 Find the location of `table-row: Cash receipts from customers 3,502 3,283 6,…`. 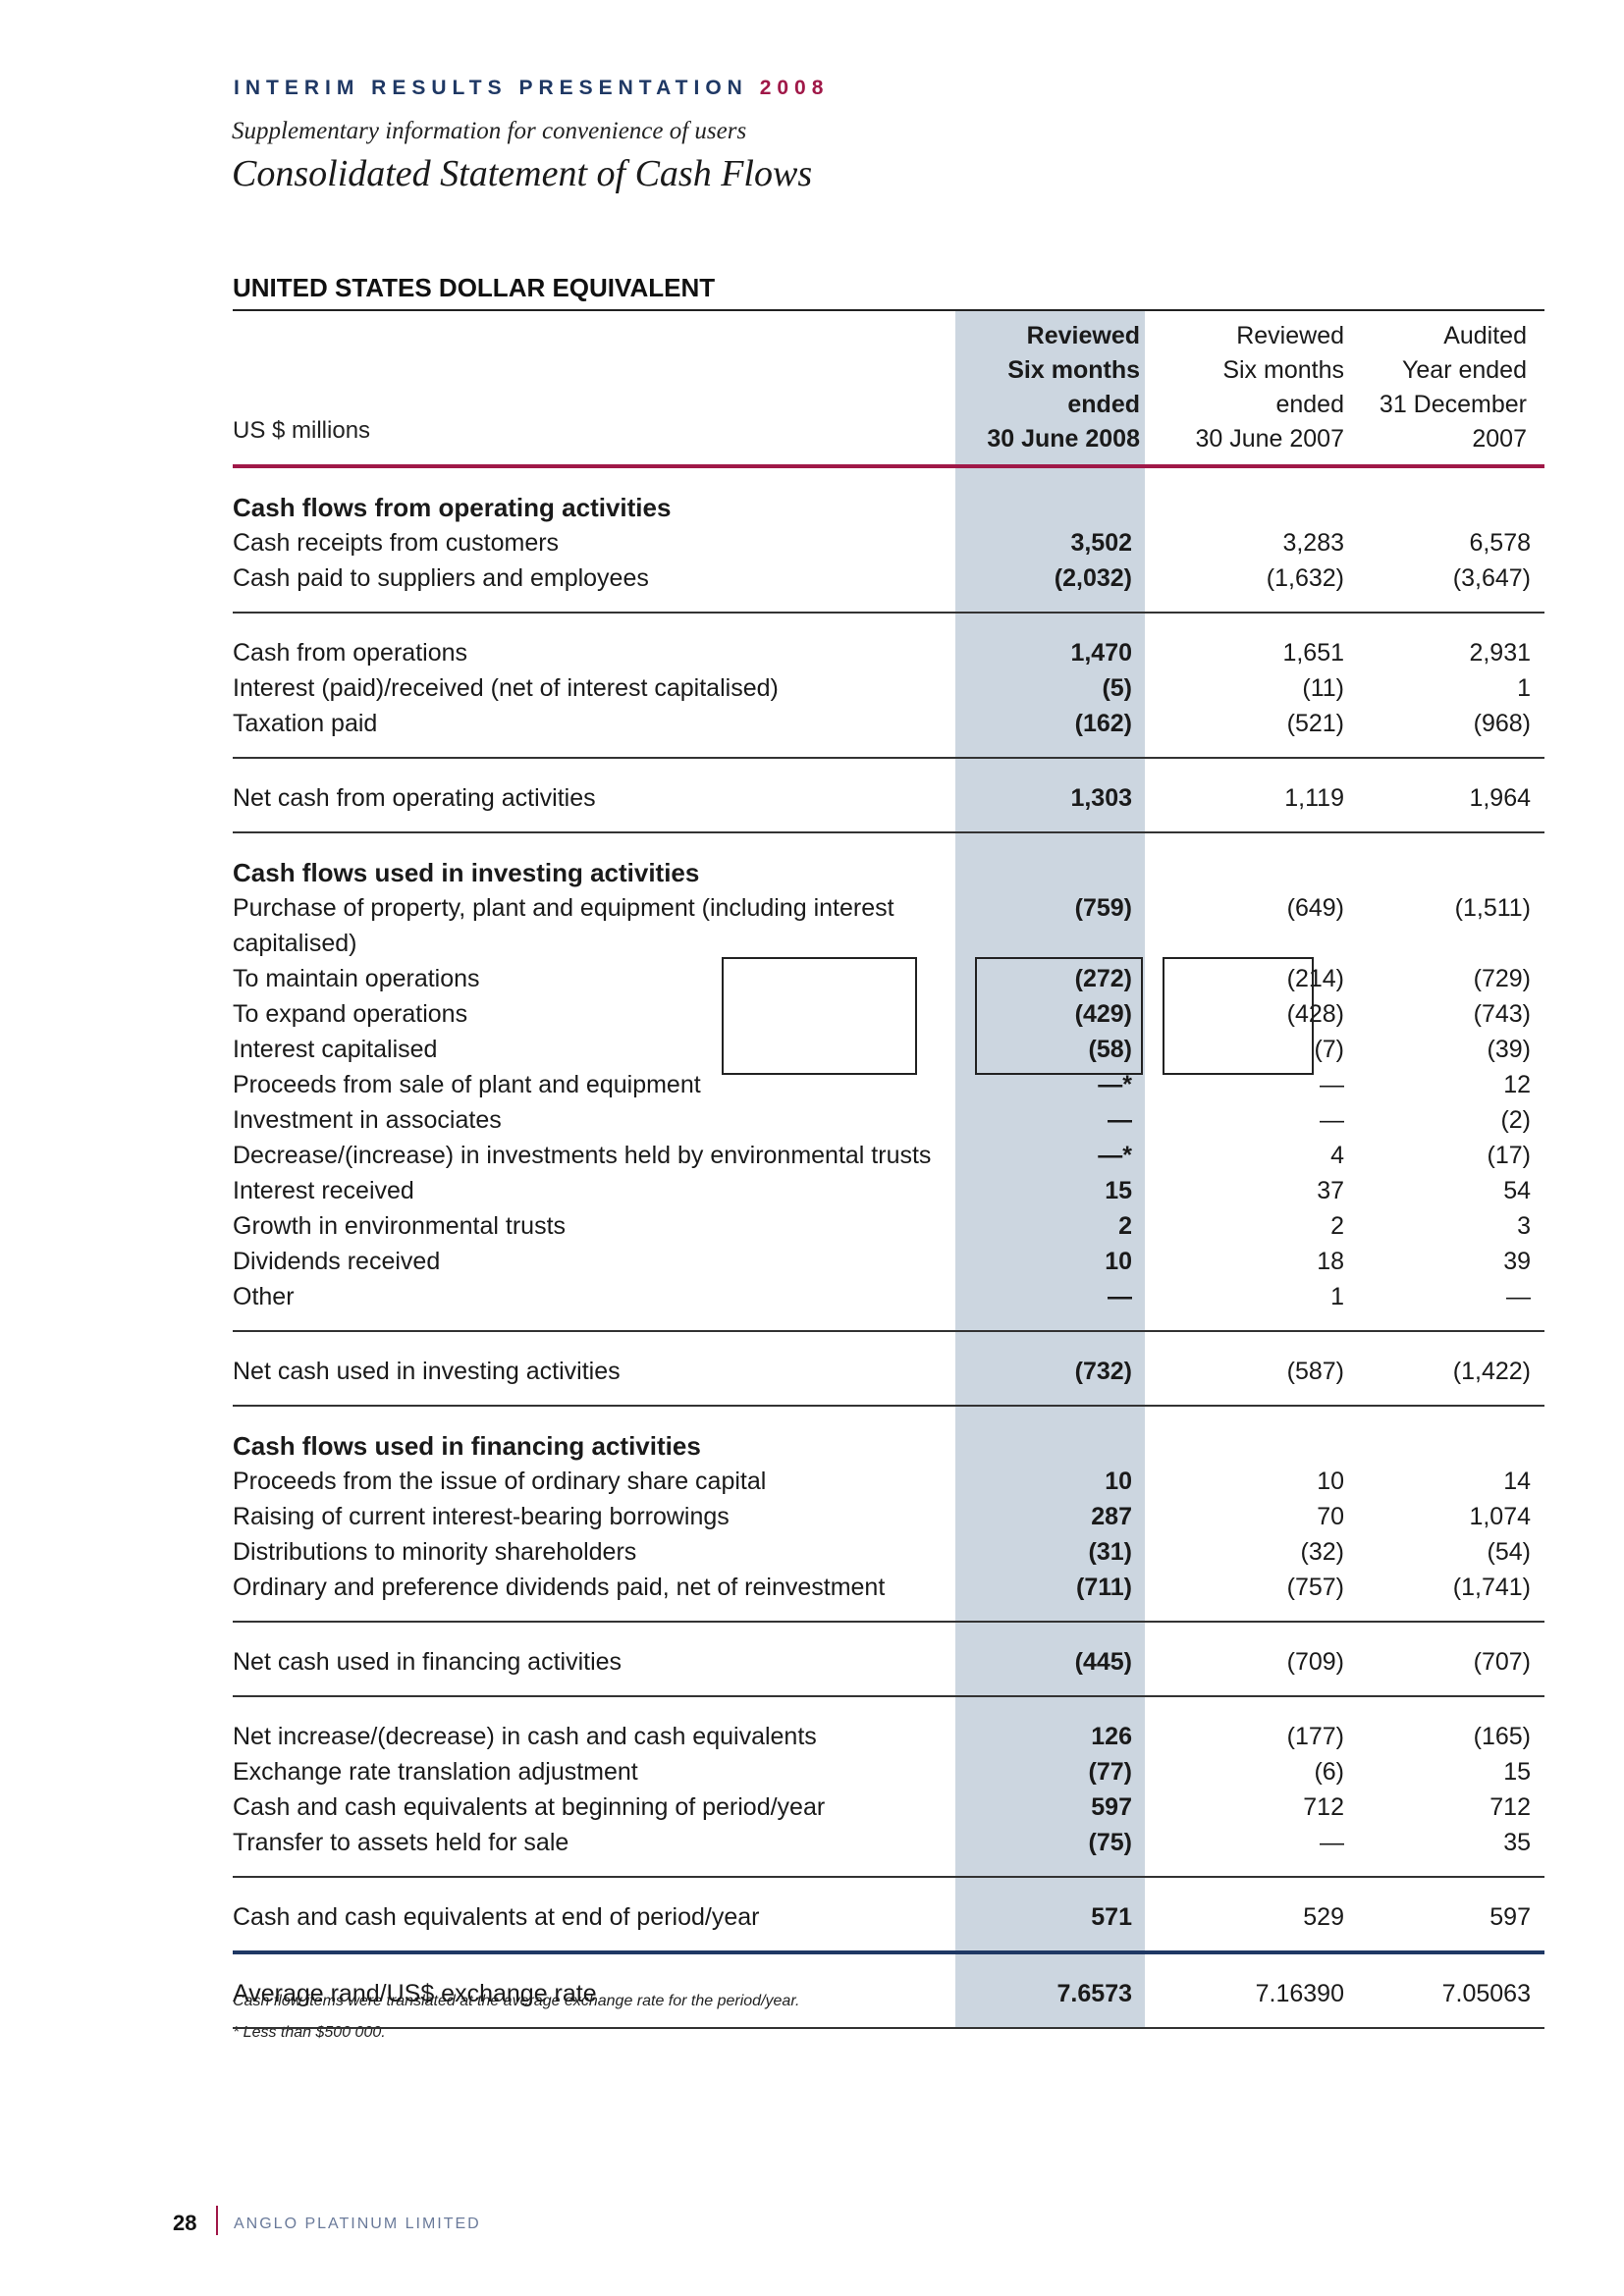

table-row: Cash receipts from customers 3,502 3,283 6,… is located at coordinates (888, 543).